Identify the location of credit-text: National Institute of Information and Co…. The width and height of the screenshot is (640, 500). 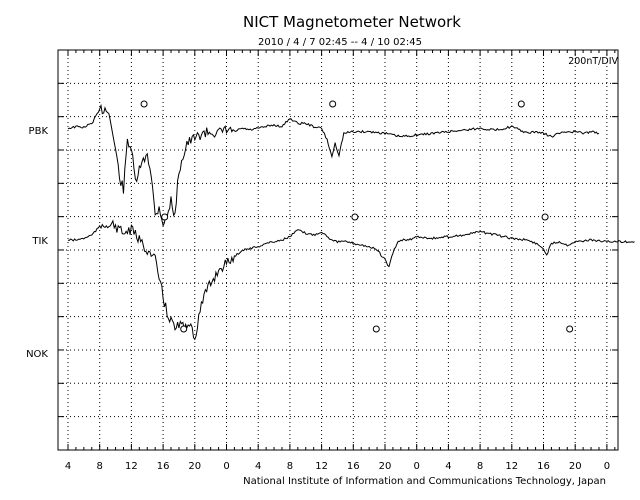
(424, 481).